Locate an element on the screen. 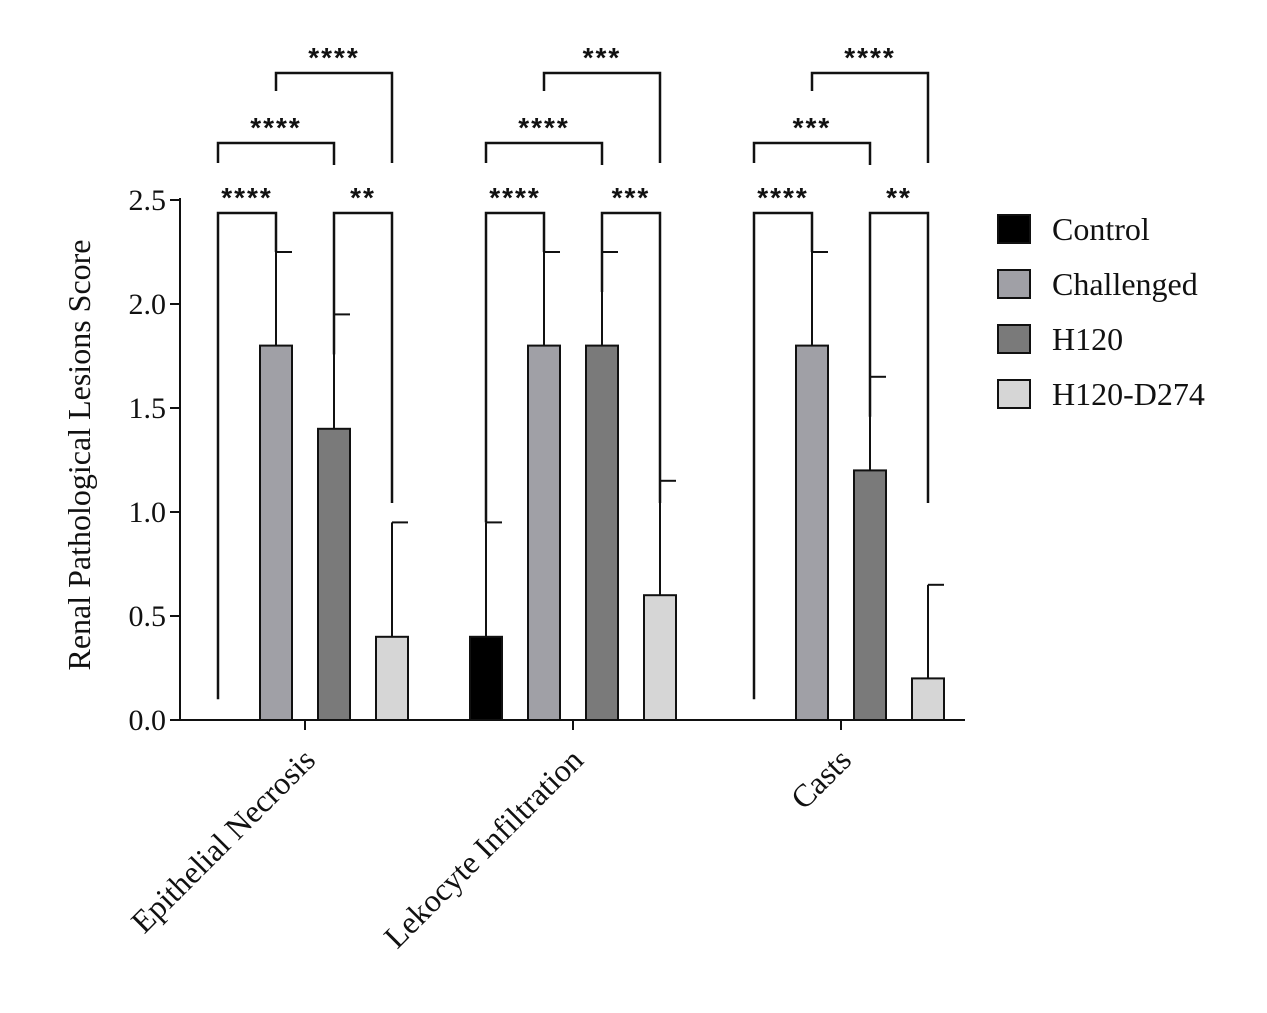  y-tick-label: 2.5 is located at coordinates (148, 200).